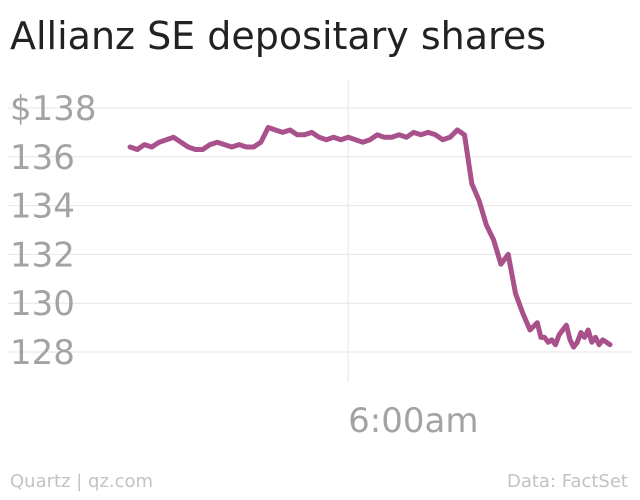 The width and height of the screenshot is (640, 500). Describe the element at coordinates (278, 36) in the screenshot. I see `chart-title: Allianz SE depositary shares` at that location.